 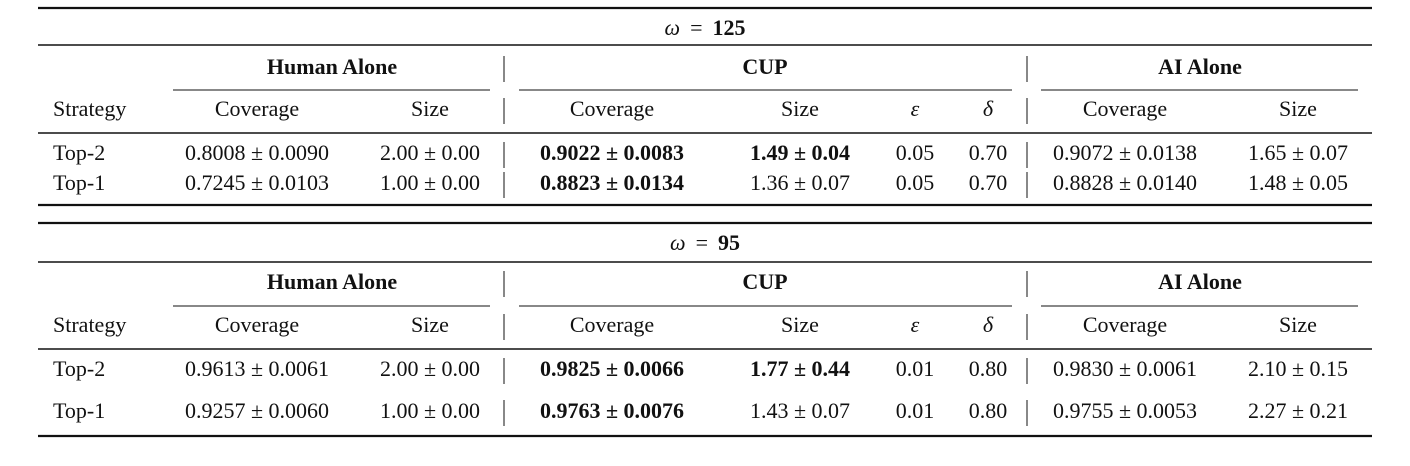 What do you see at coordinates (800, 368) in the screenshot?
I see `cell: 1.77 ± 0.44` at bounding box center [800, 368].